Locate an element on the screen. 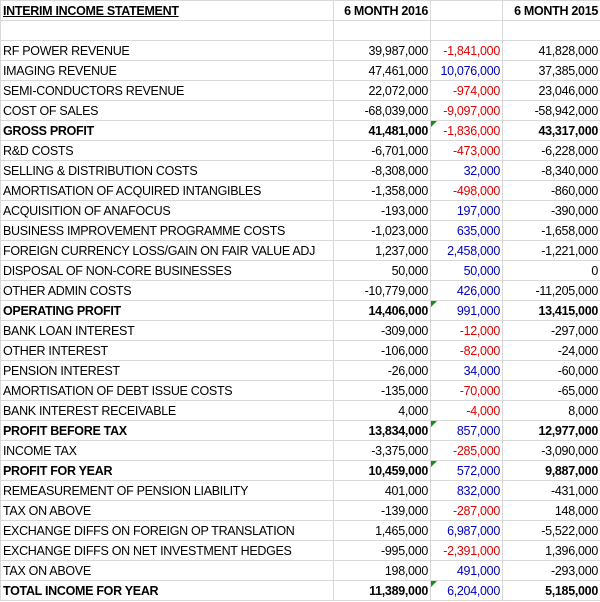  value-2016-cell: 50,000 is located at coordinates (382, 270).